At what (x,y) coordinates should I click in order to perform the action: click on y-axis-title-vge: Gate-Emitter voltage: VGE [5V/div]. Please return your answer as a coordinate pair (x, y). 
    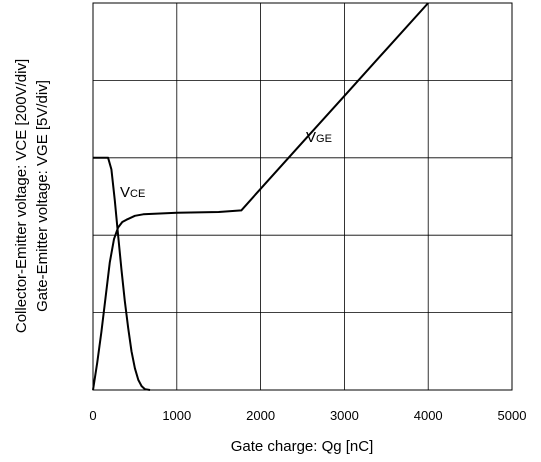
    Looking at the image, I should click on (42, 196).